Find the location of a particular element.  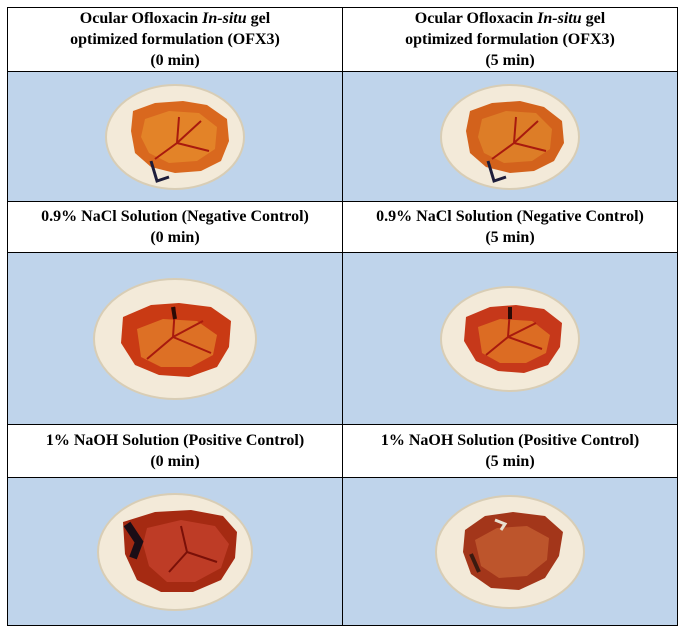

naoh-5min-image-cell is located at coordinates (510, 551).